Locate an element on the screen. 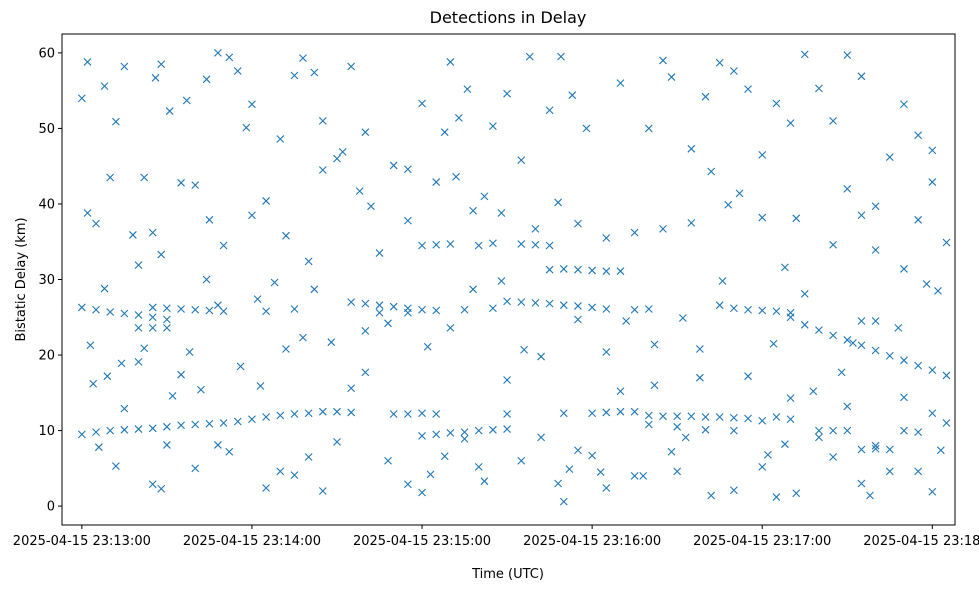  x-tick-label: 2025-04-15 23:18:00 is located at coordinates (921, 541).